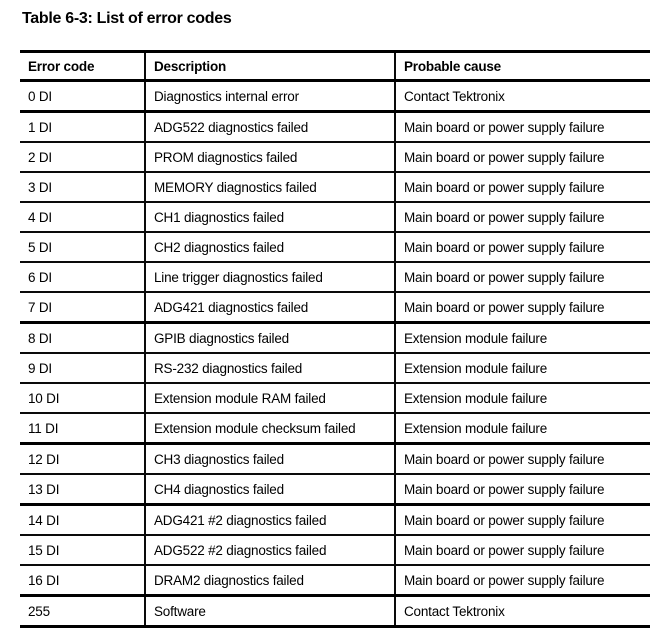  I want to click on error-code-cell: 13 DI, so click(82, 489).